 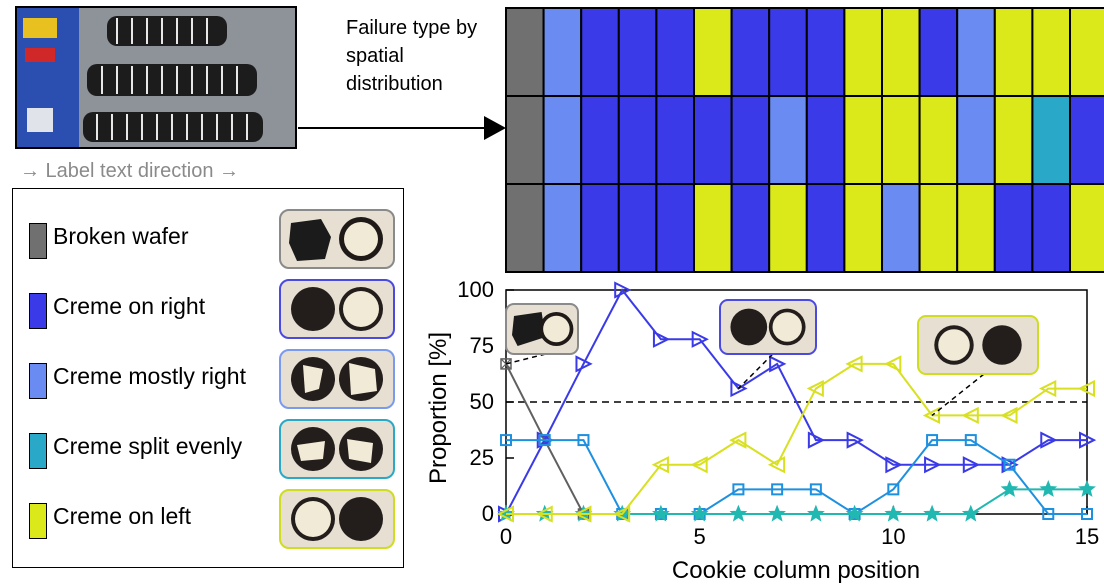 What do you see at coordinates (1086, 140) in the screenshot?
I see `grid-cell-r2-c15` at bounding box center [1086, 140].